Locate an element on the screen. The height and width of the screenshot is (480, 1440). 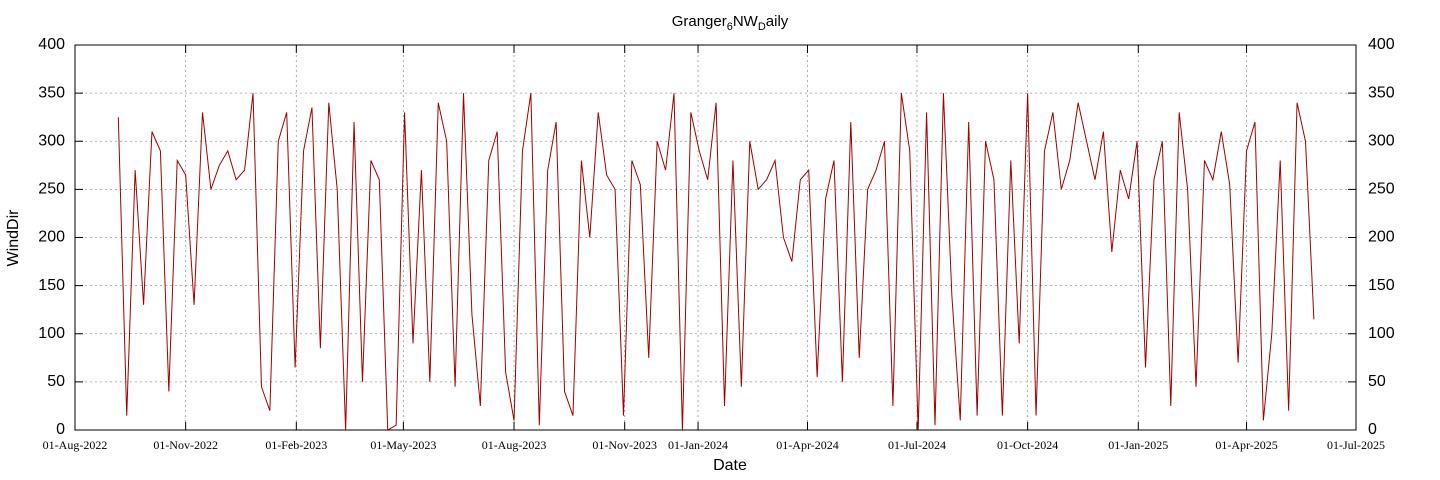
y2-tick-label: 300 is located at coordinates (1381, 140).